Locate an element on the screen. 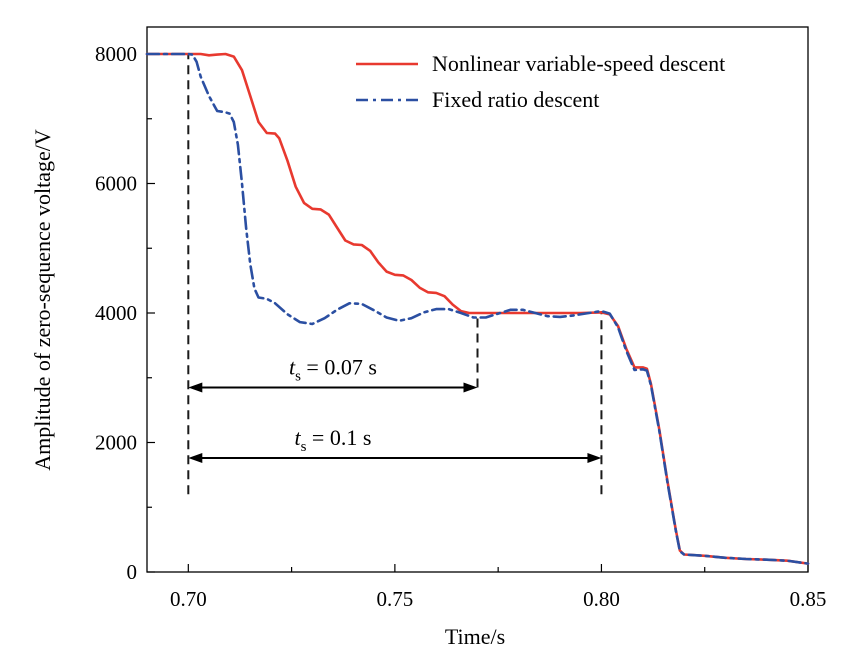 This screenshot has width=852, height=669. y-tick-label: 4000 is located at coordinates (116, 313).